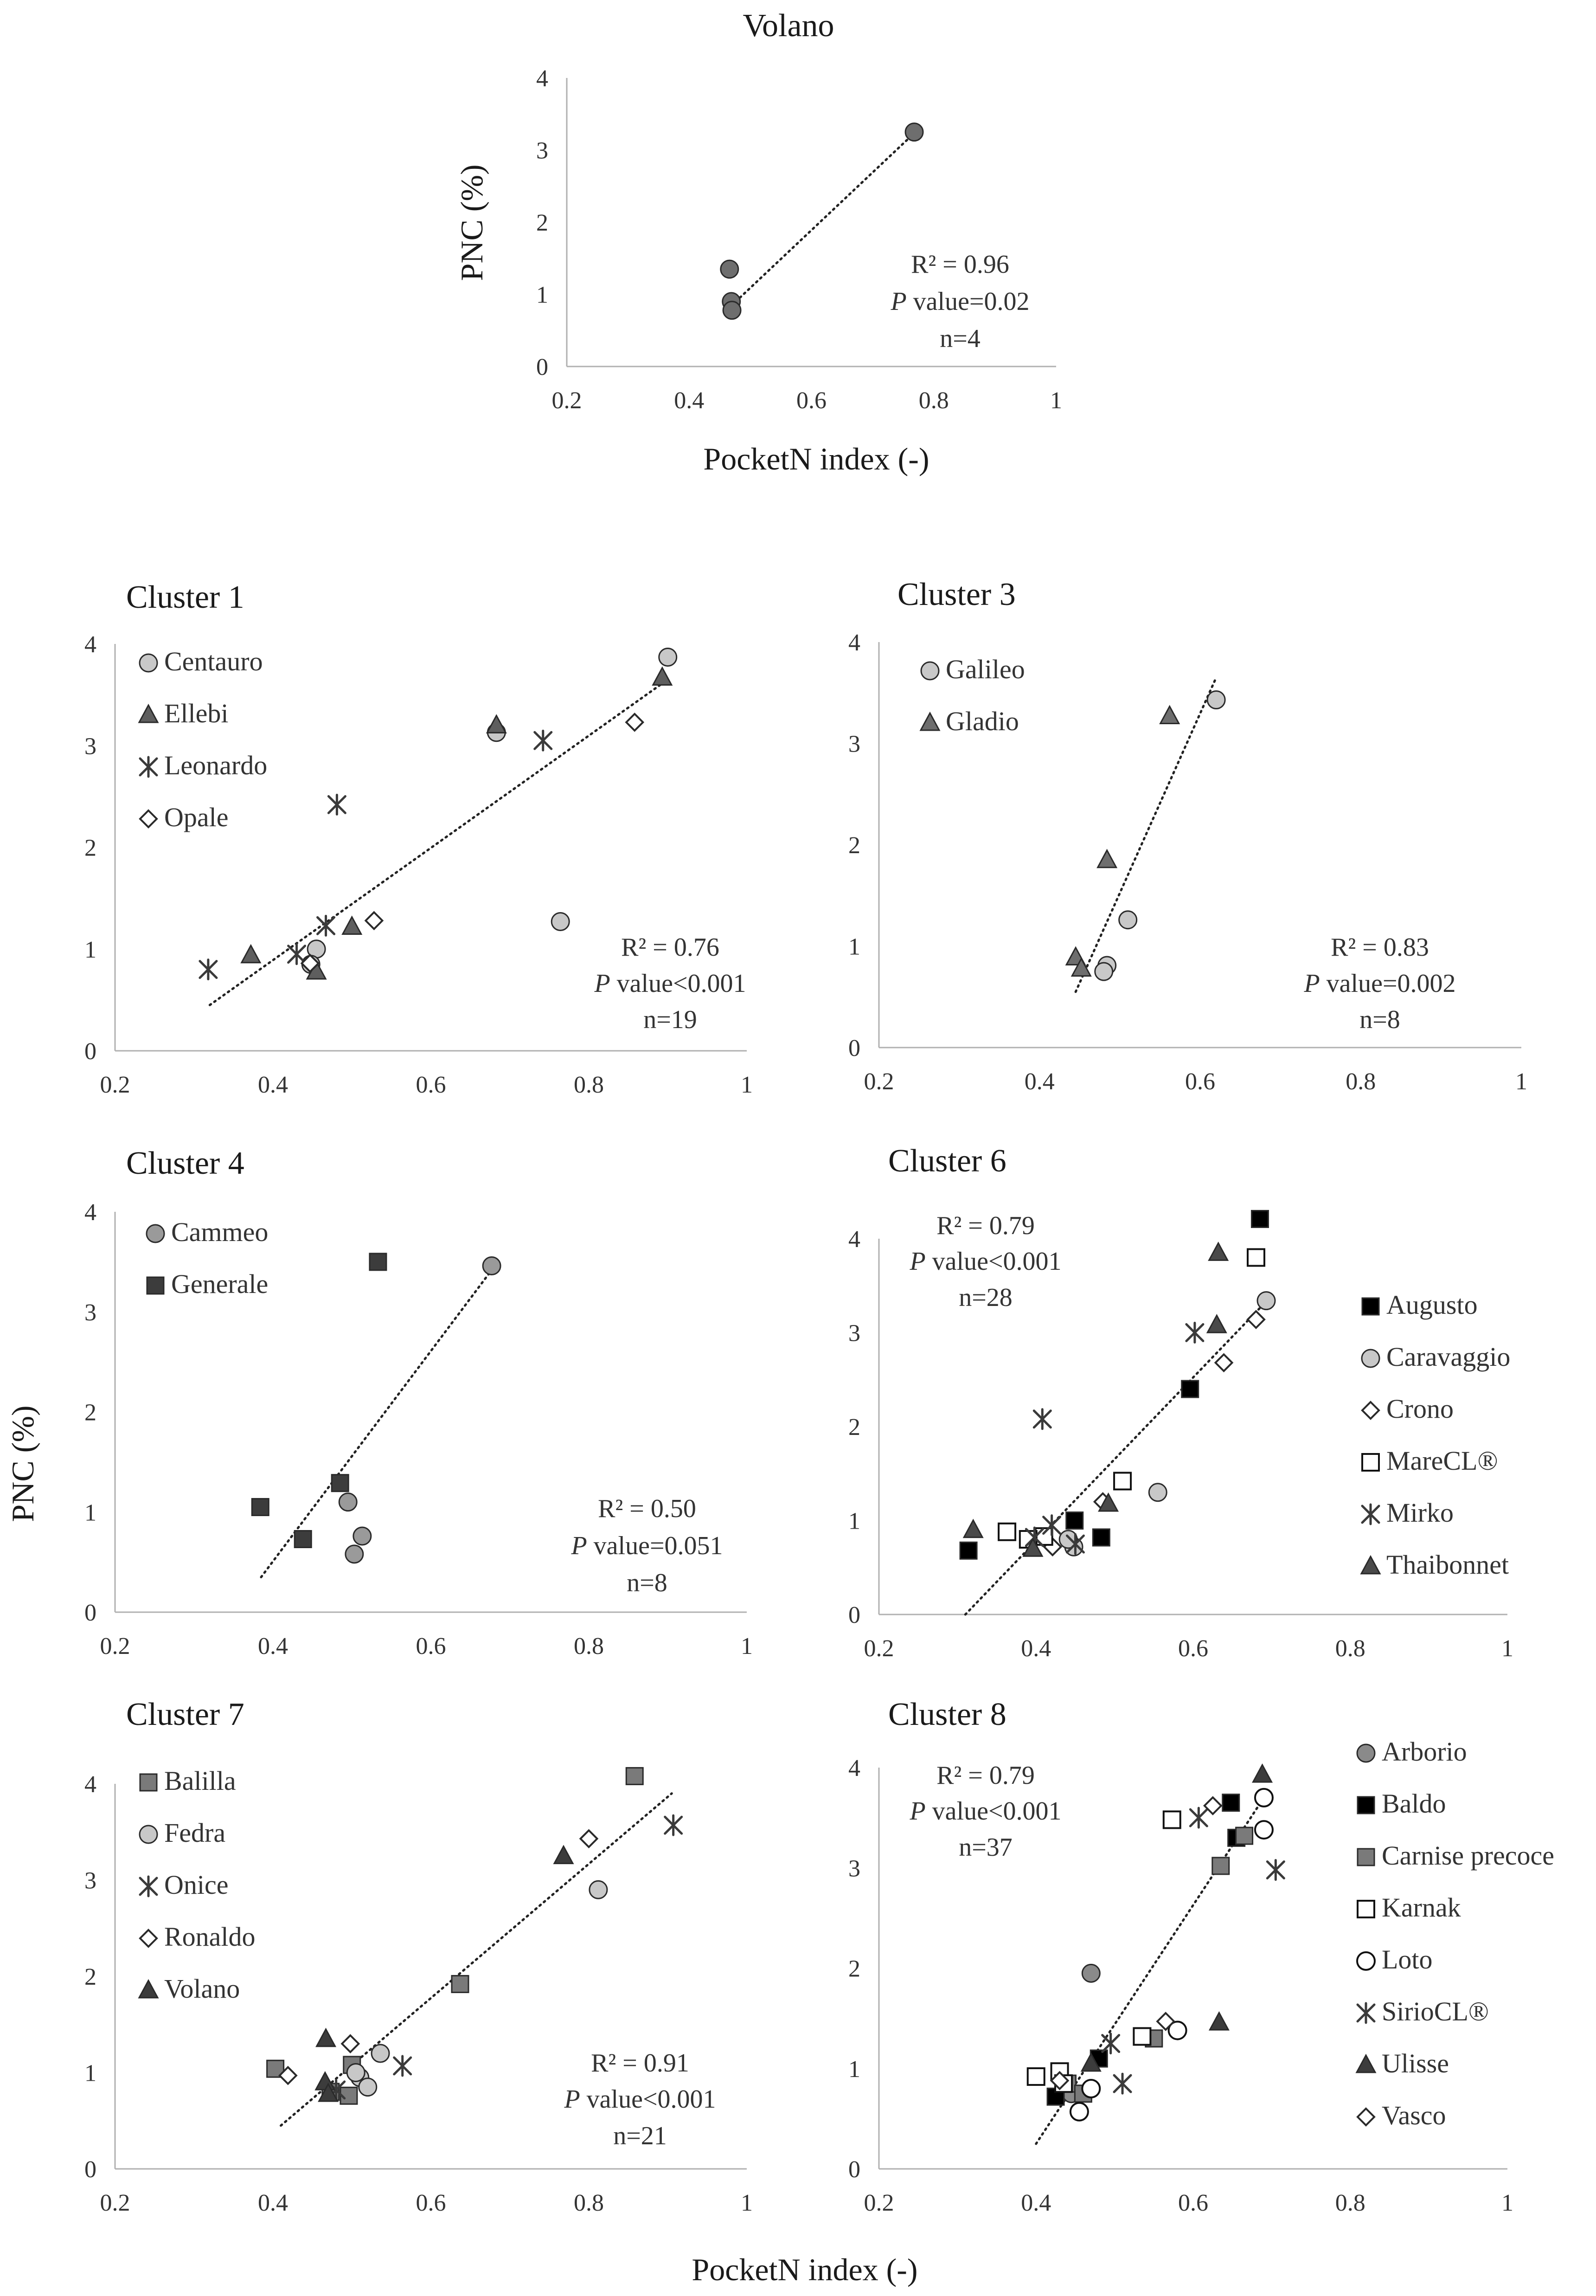  What do you see at coordinates (185, 1163) in the screenshot?
I see `cluster4-title: Cluster 4` at bounding box center [185, 1163].